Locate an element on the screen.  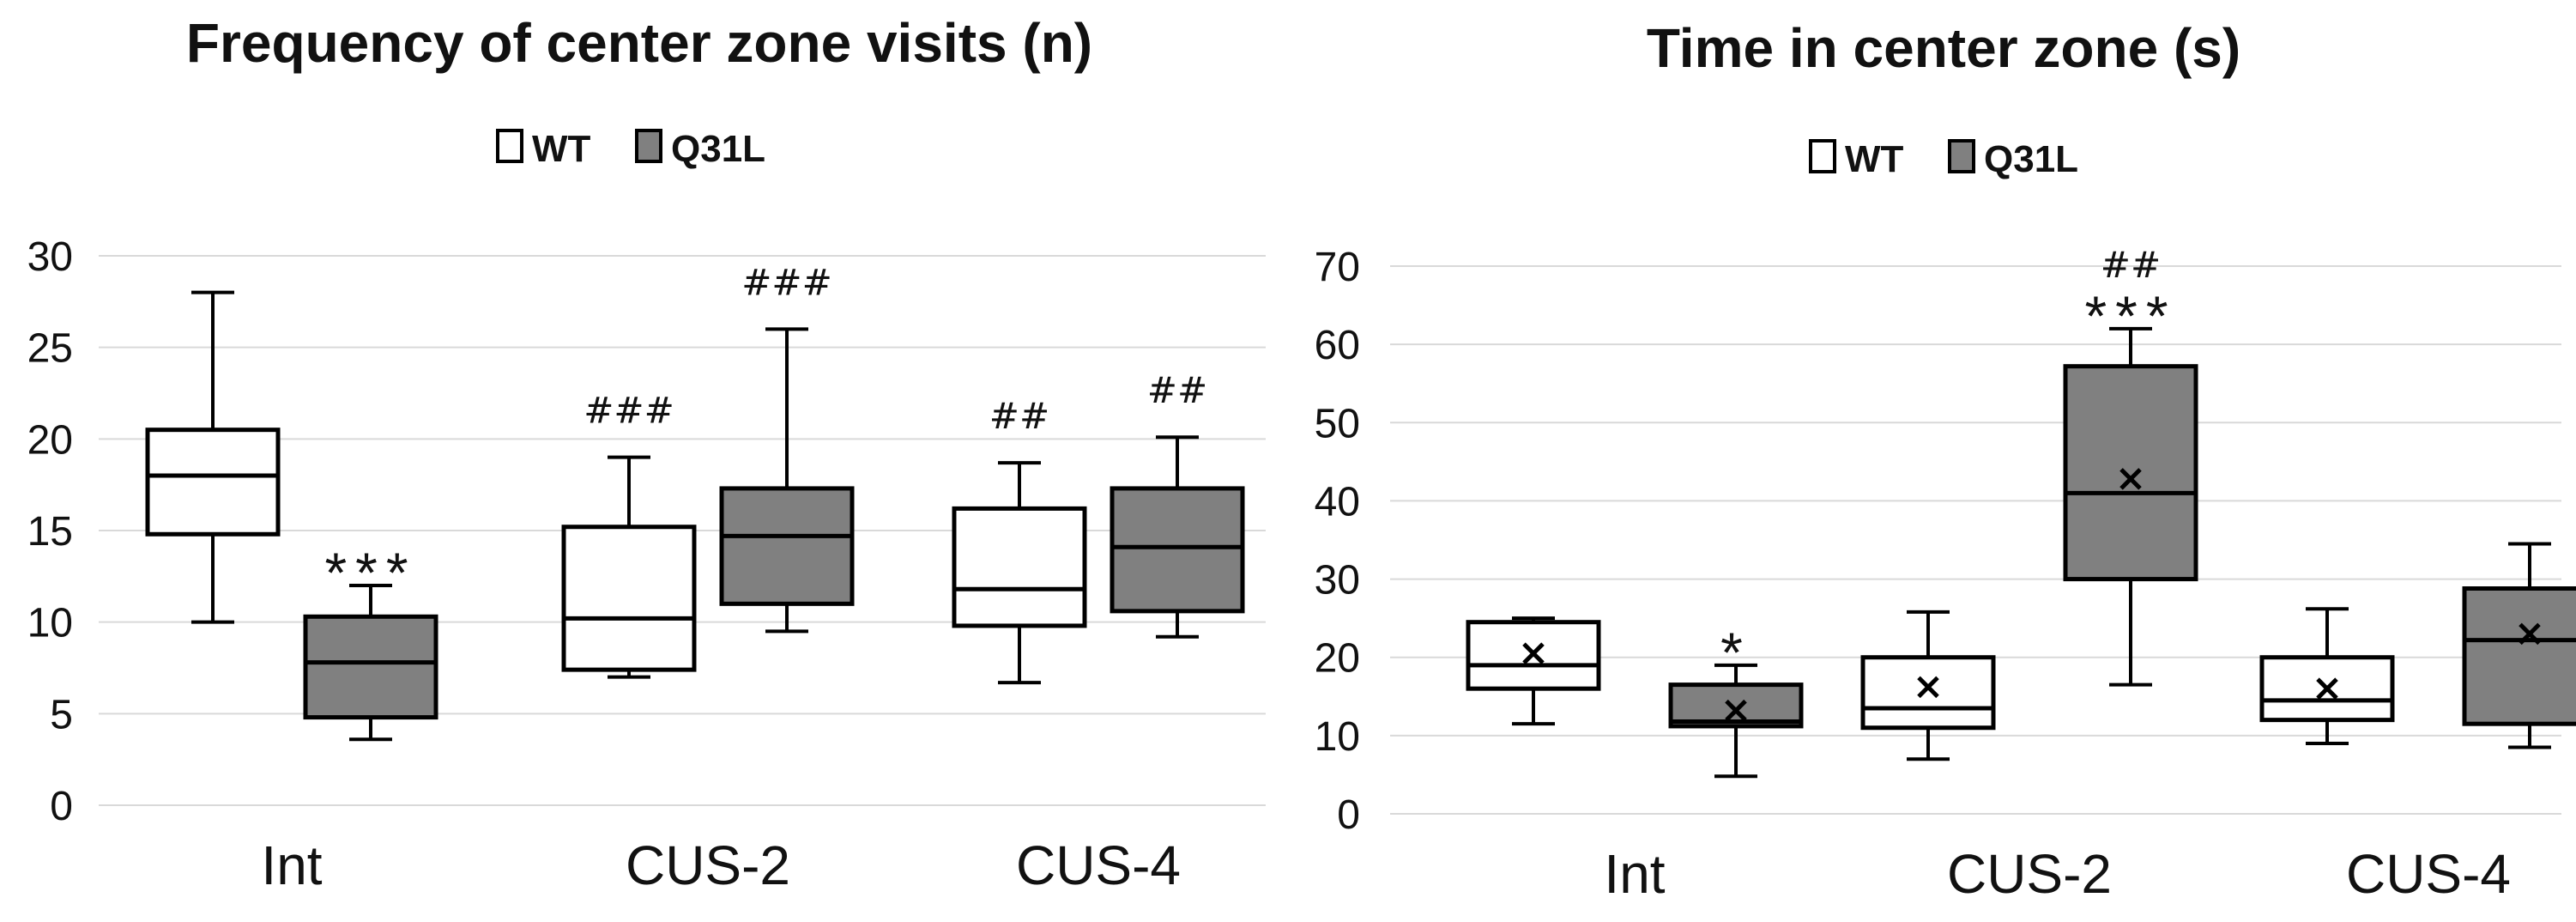
legend-right-q31l-swatch is located at coordinates (1961, 156).